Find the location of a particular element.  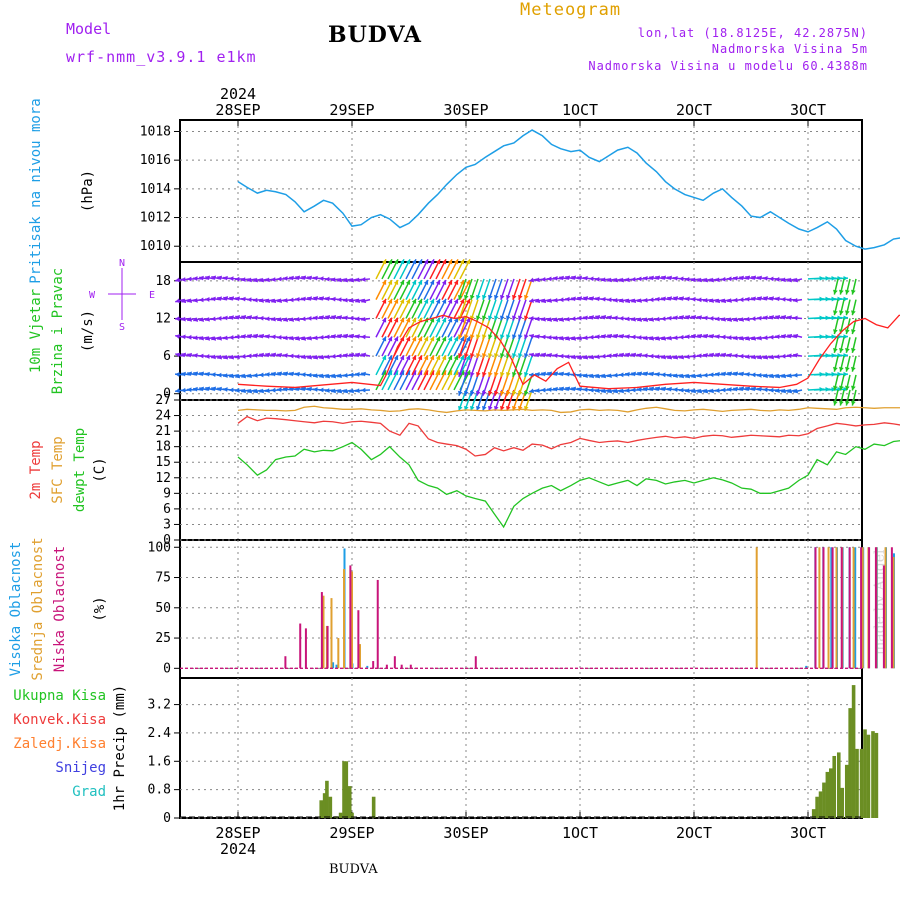

panel-frame-pressure is located at coordinates (521, 191).